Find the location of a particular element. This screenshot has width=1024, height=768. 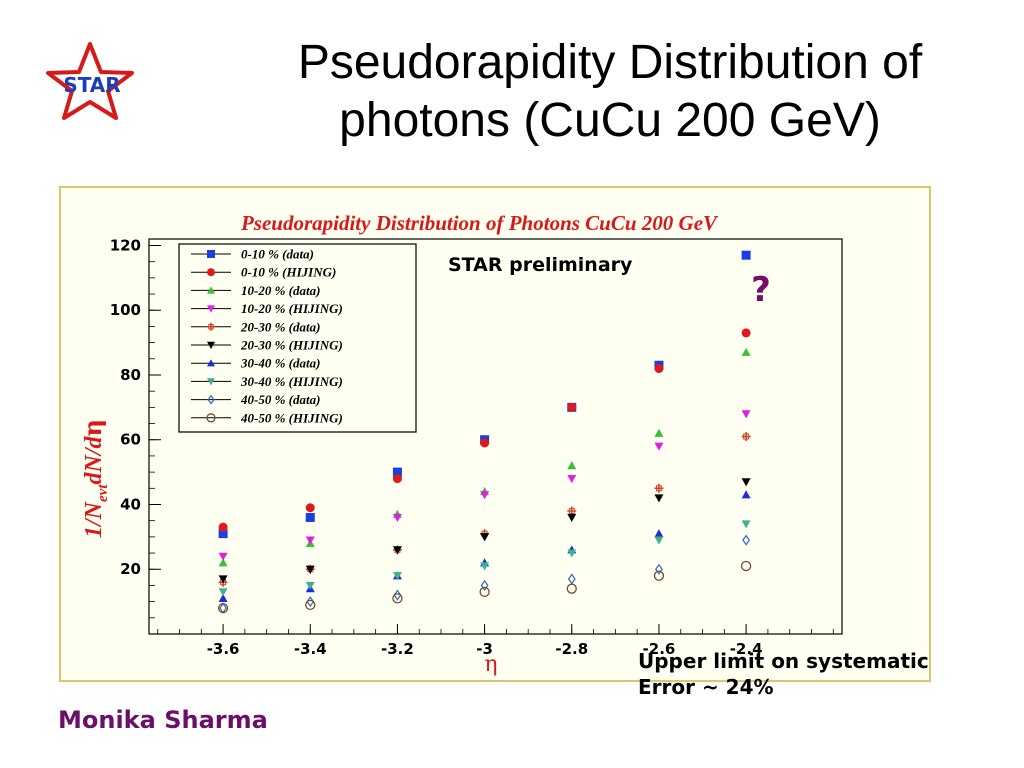

x-tick-label: -3.2 is located at coordinates (397, 649).